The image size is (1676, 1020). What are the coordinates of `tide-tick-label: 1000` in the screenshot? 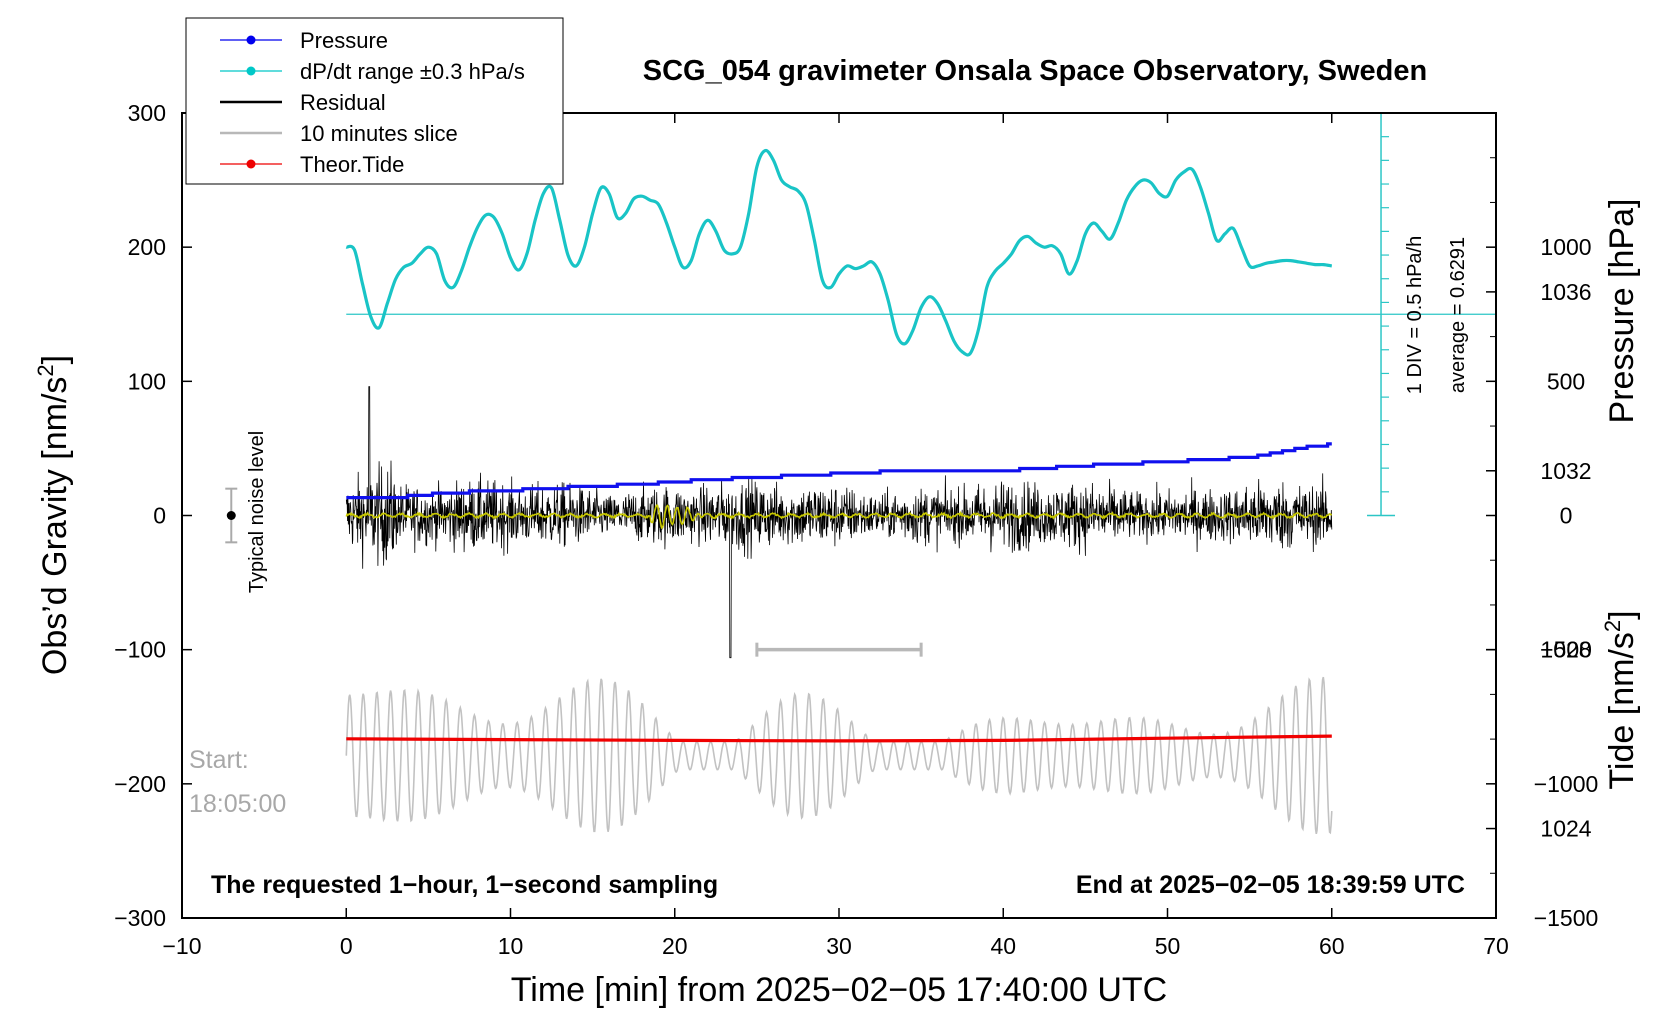 It's located at (1565, 247).